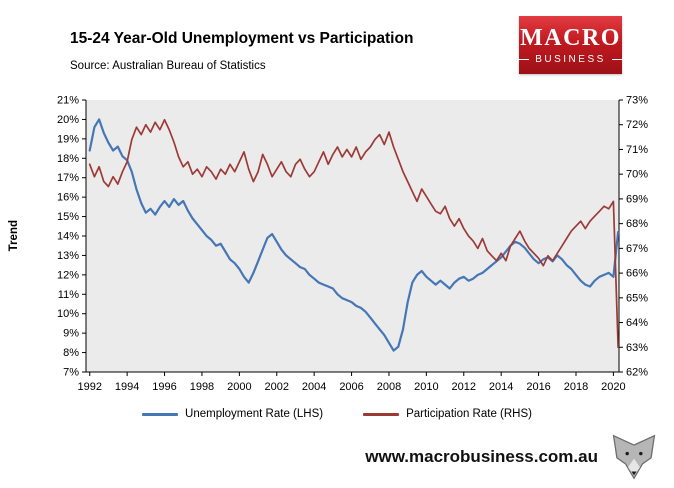 Image resolution: width=674 pixels, height=488 pixels. Describe the element at coordinates (68, 101) in the screenshot. I see `y-axis-label-left: 21%` at that location.